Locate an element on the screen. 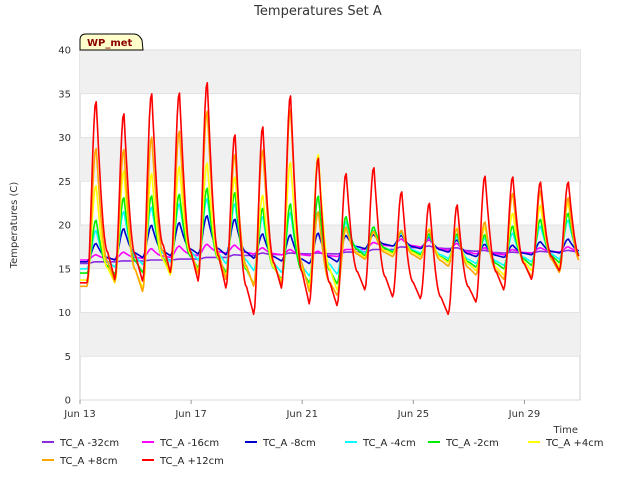 The height and width of the screenshot is (480, 640). y-tick-label: 20 is located at coordinates (64, 226).